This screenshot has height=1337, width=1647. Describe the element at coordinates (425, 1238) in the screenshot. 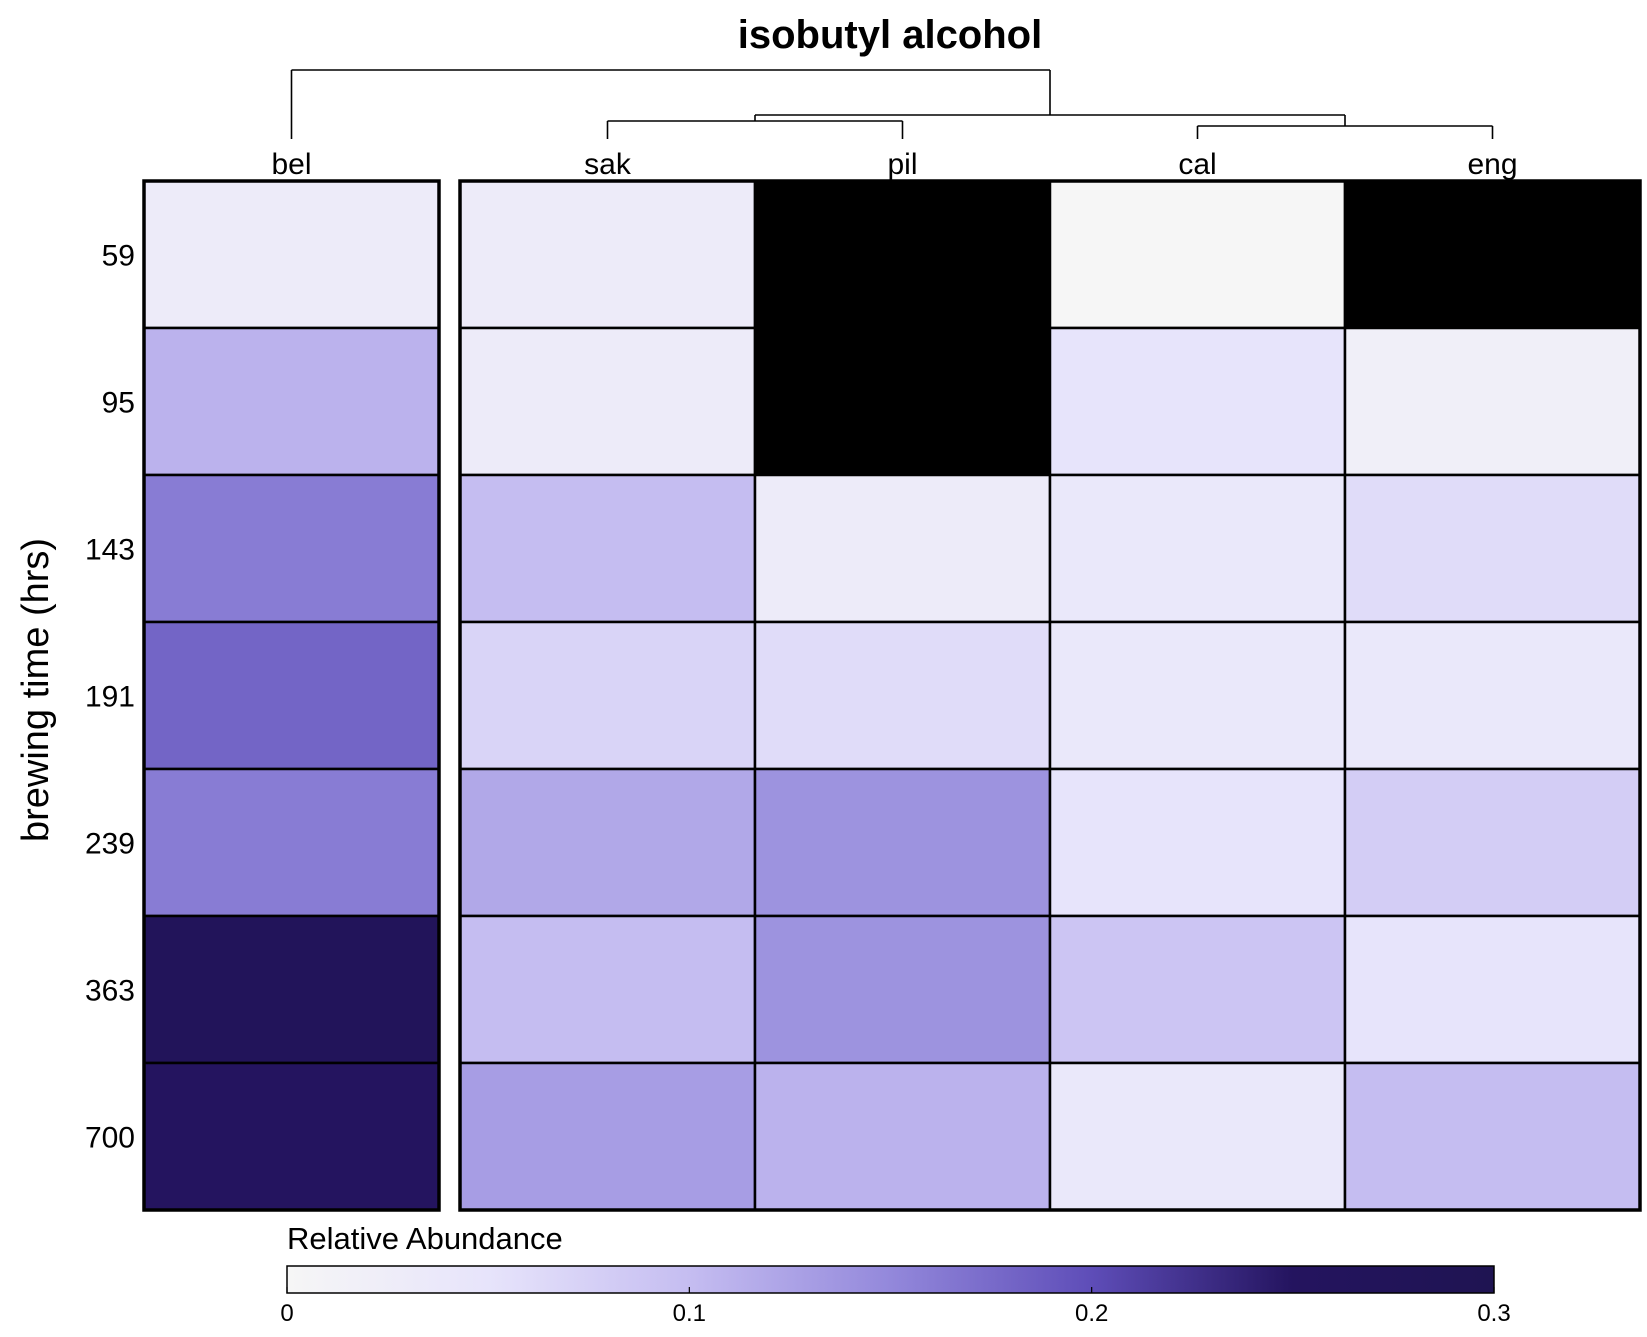

I see `legend-title: Relative Abundance` at that location.